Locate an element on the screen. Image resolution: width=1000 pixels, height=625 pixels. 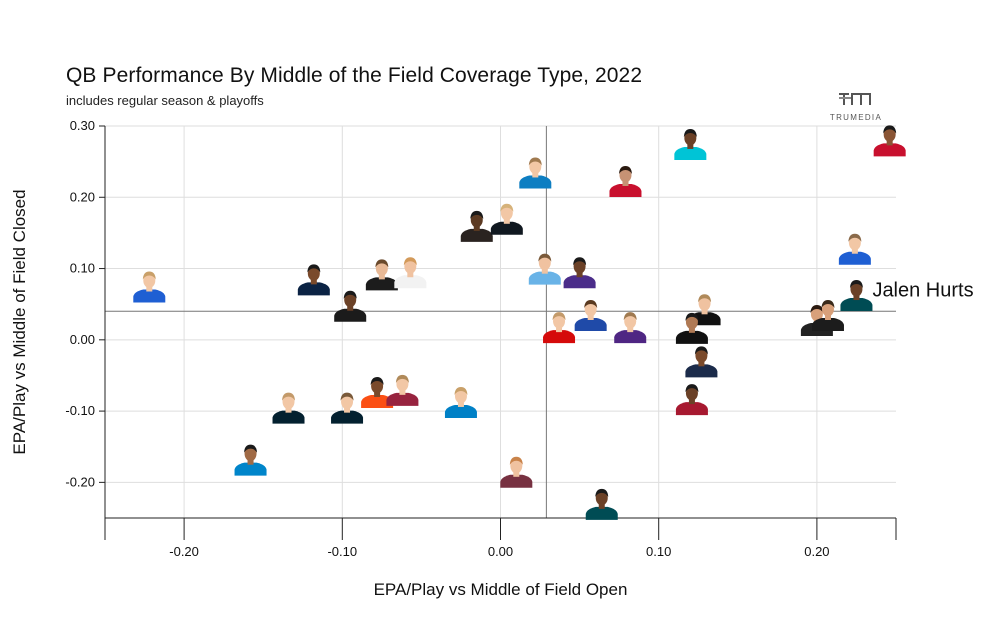
x-tick-label: 0.10 is located at coordinates (658, 551).